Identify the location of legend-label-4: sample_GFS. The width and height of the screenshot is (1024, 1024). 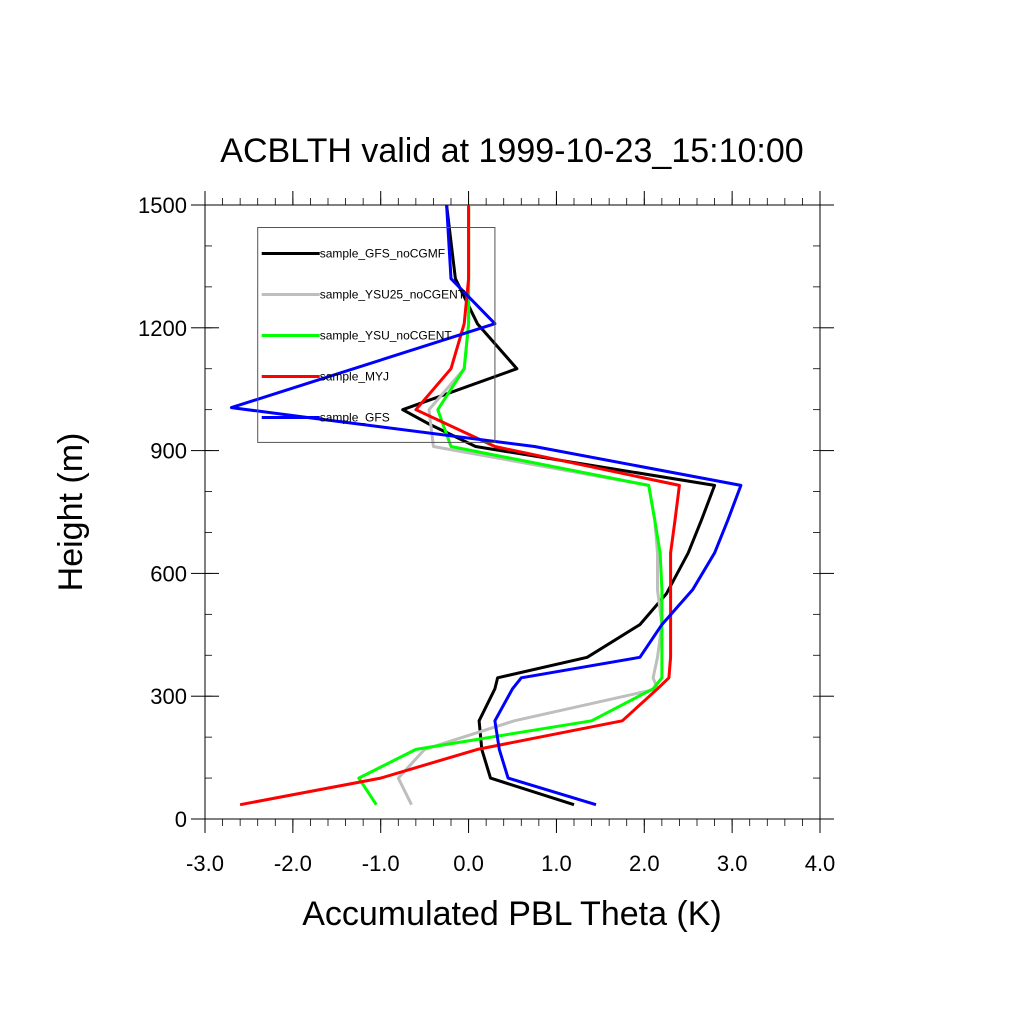
(355, 418).